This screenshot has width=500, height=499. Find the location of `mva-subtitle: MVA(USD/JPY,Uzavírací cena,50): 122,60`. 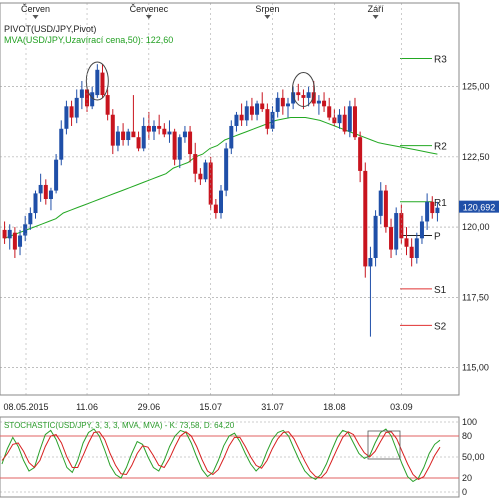

mva-subtitle: MVA(USD/JPY,Uzavírací cena,50): 122,60 is located at coordinates (88, 40).